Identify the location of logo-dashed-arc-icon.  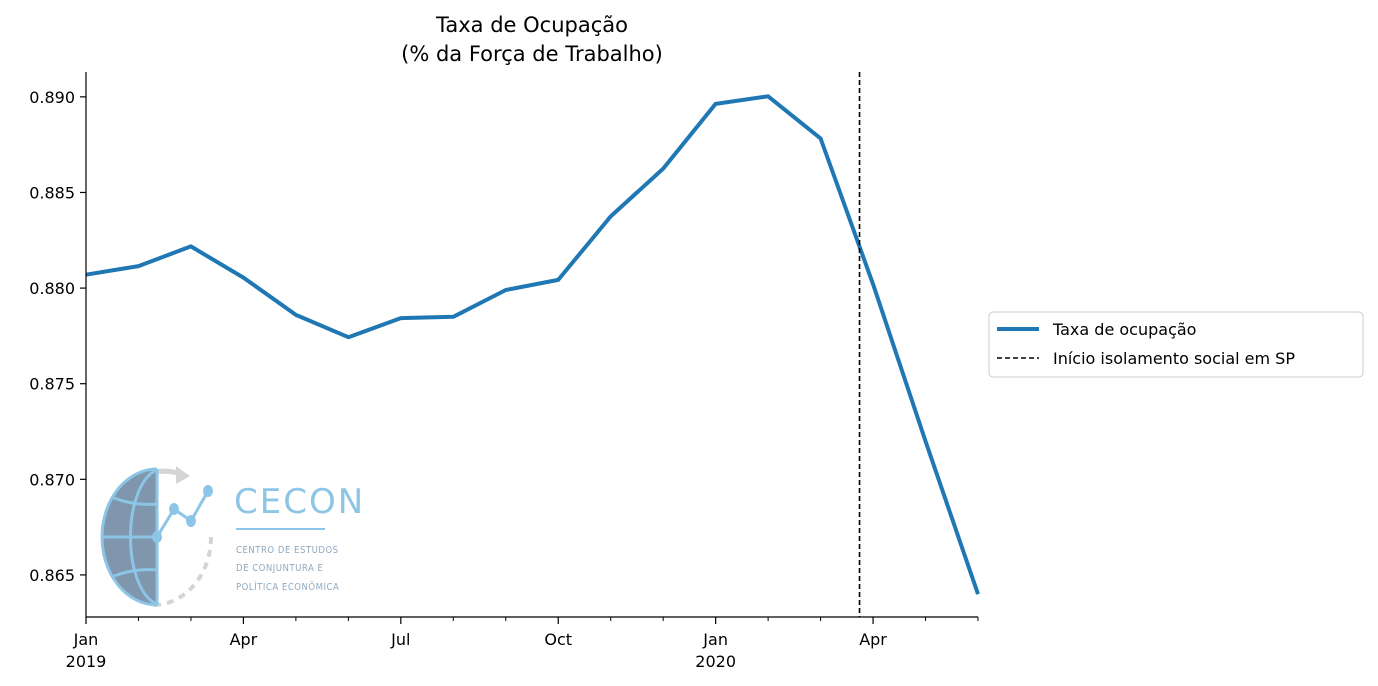
(181, 572).